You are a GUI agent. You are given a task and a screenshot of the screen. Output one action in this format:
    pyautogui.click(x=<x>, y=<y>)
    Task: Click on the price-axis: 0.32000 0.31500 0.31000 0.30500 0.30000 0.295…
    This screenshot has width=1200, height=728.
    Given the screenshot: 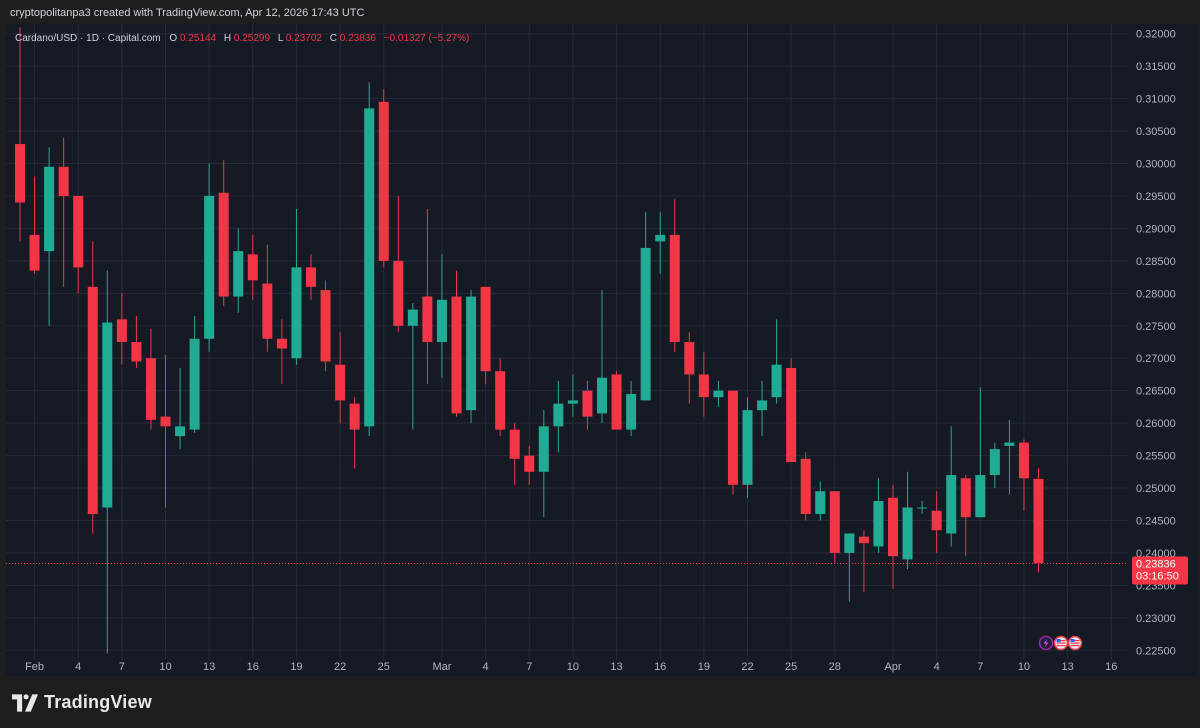 What is the action you would take?
    pyautogui.click(x=1156, y=343)
    